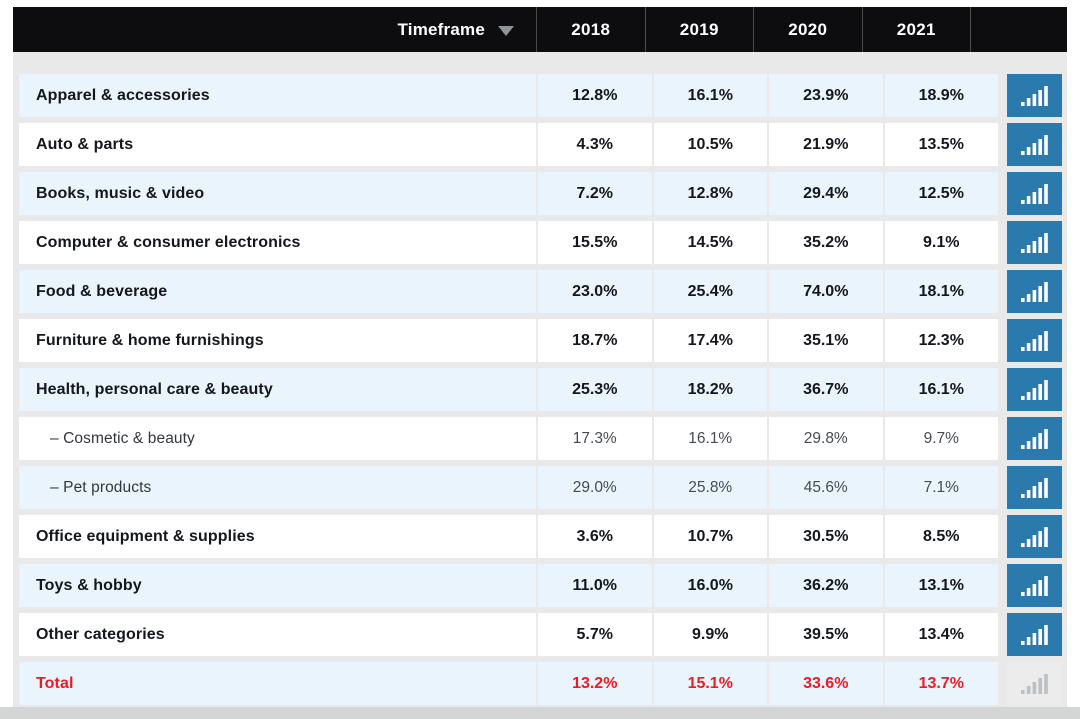 The width and height of the screenshot is (1080, 719). Describe the element at coordinates (277, 242) in the screenshot. I see `row-label: Computer & consumer electronics` at that location.